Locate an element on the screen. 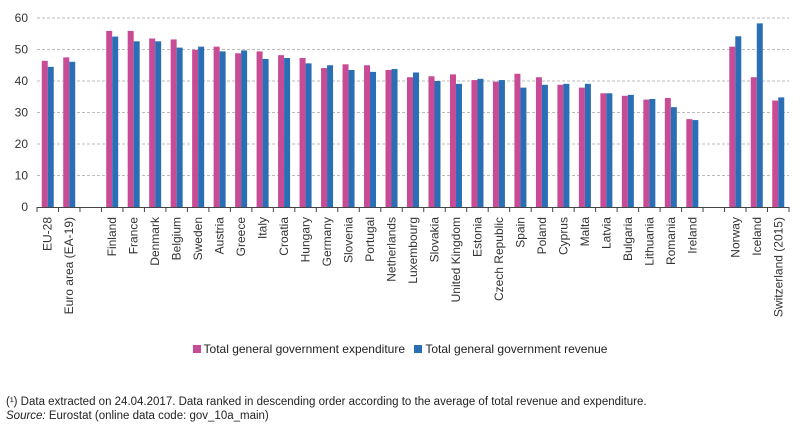  x-tick-label: Sweden is located at coordinates (198, 238).